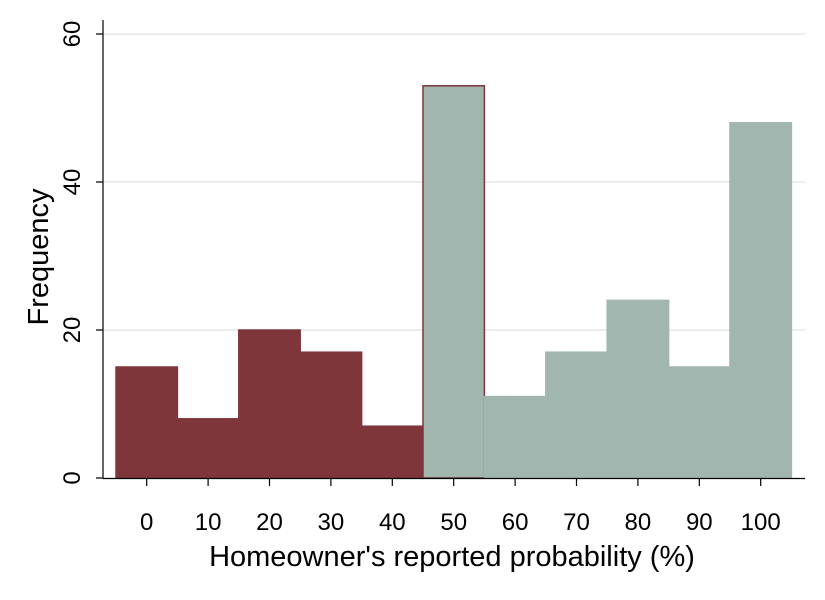 The height and width of the screenshot is (600, 825). I want to click on x-tick-label: 100, so click(761, 522).